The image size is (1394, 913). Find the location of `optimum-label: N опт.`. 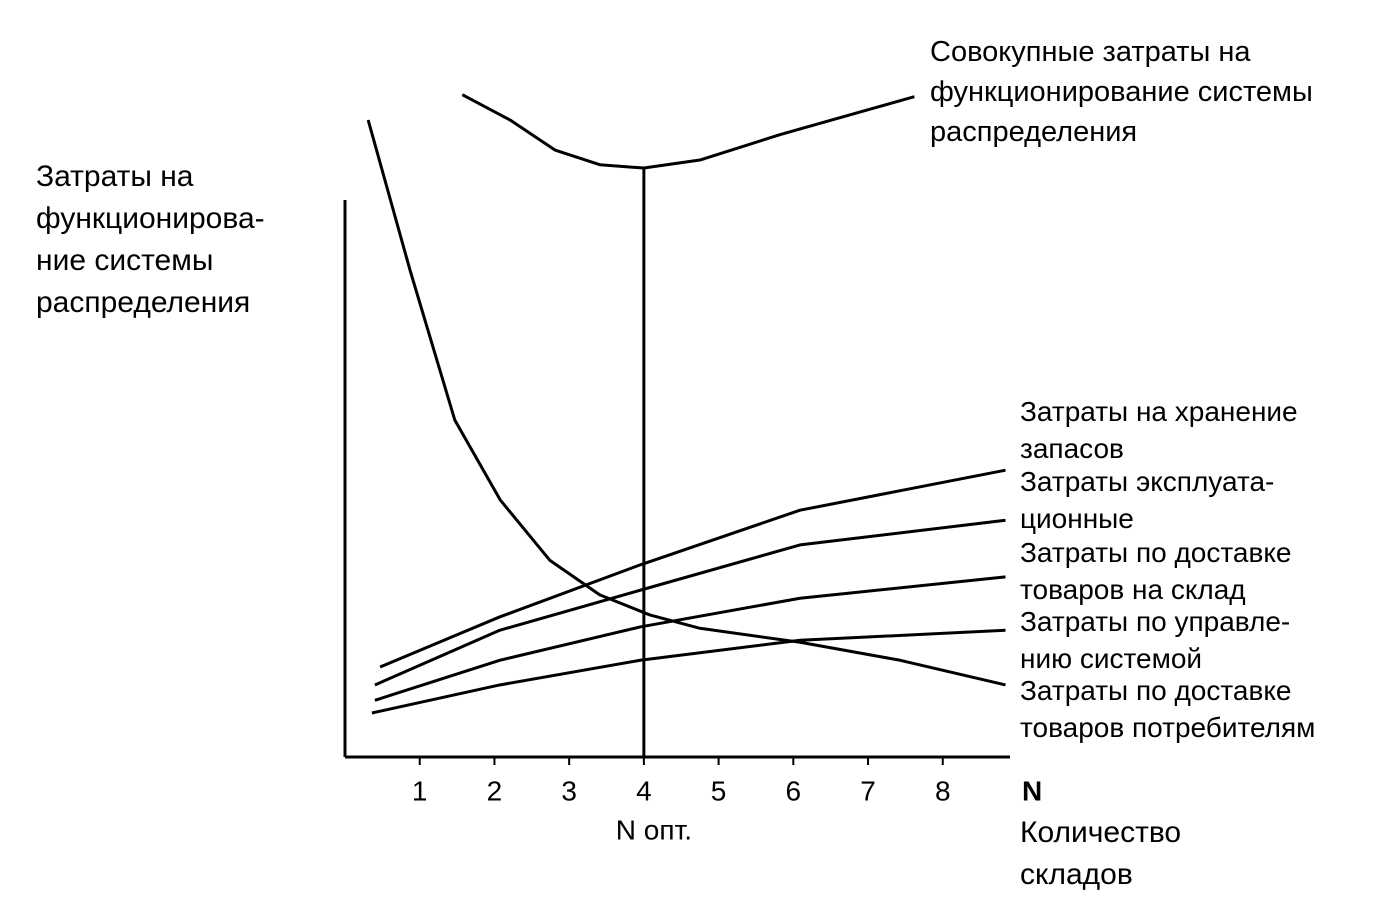

optimum-label: N опт. is located at coordinates (654, 829).